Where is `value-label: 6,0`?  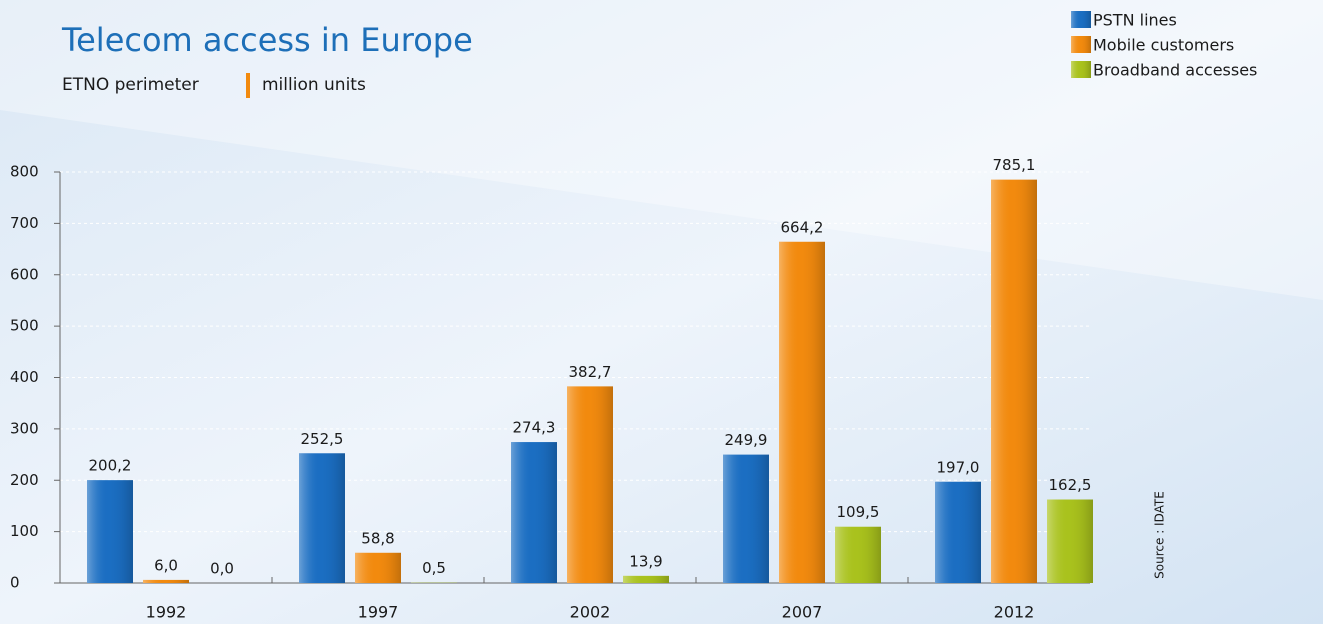
value-label: 6,0 is located at coordinates (166, 565).